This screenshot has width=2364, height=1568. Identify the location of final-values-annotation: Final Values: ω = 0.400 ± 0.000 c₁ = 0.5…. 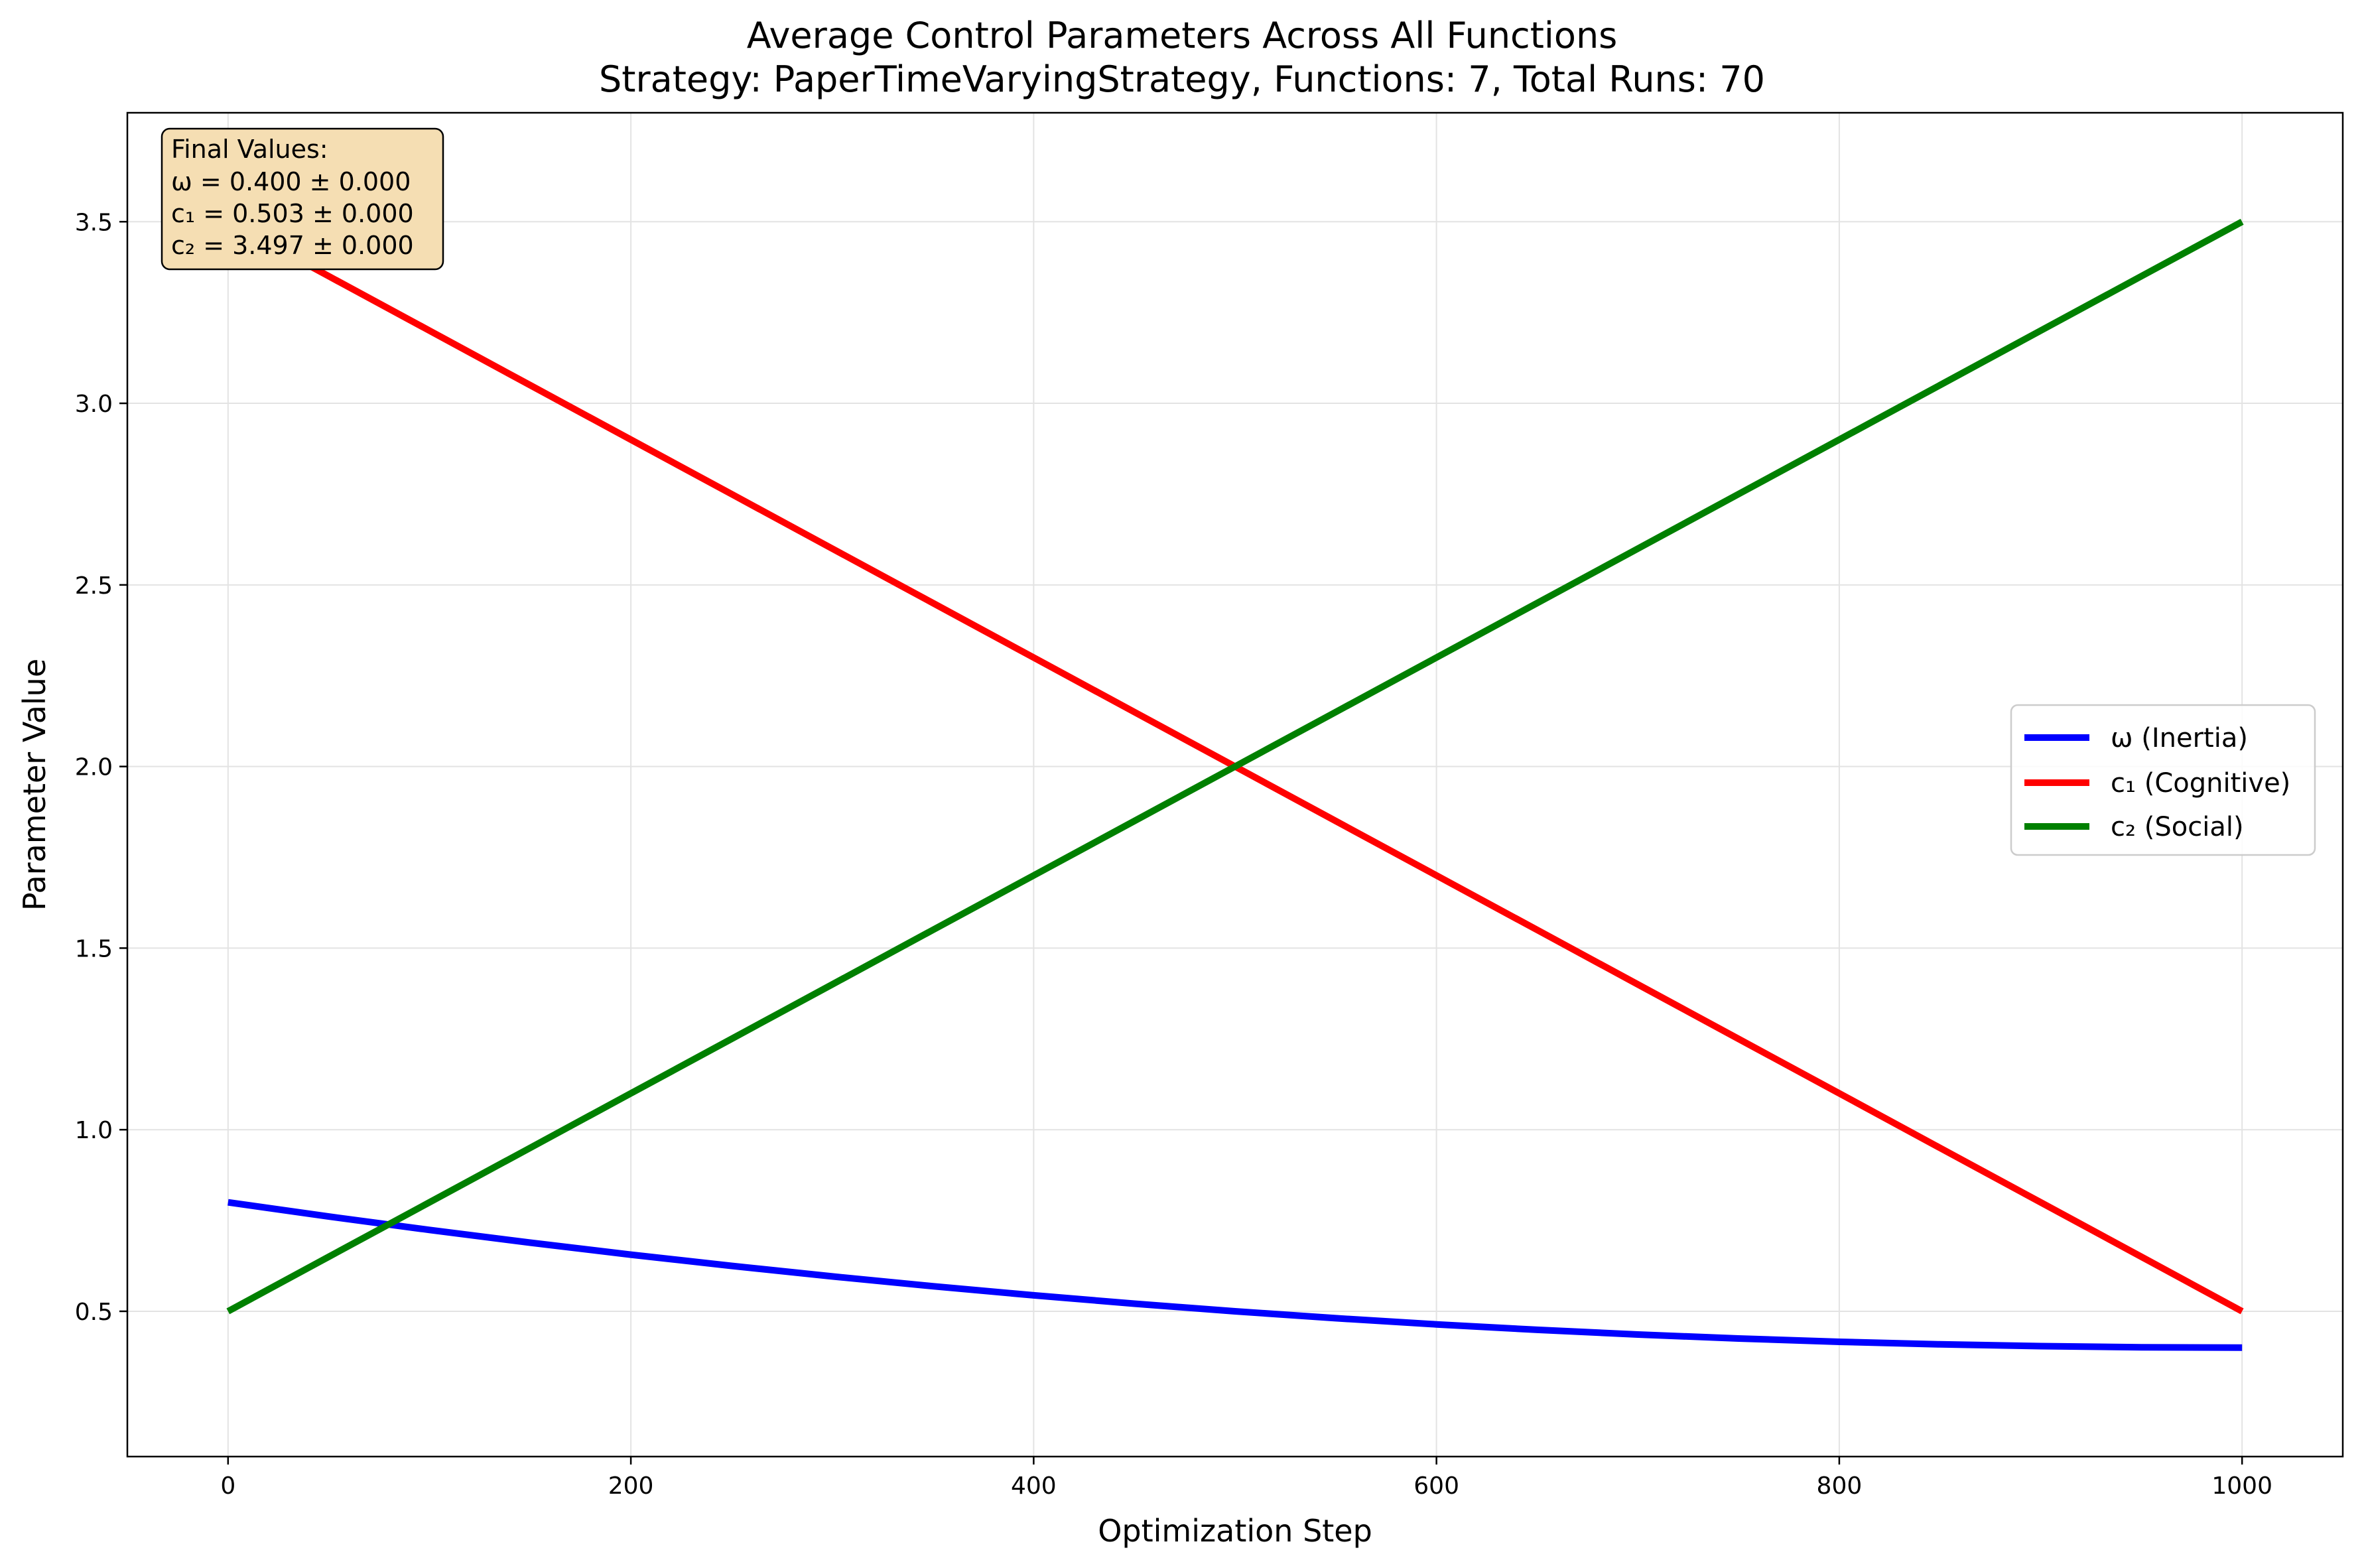
(302, 199).